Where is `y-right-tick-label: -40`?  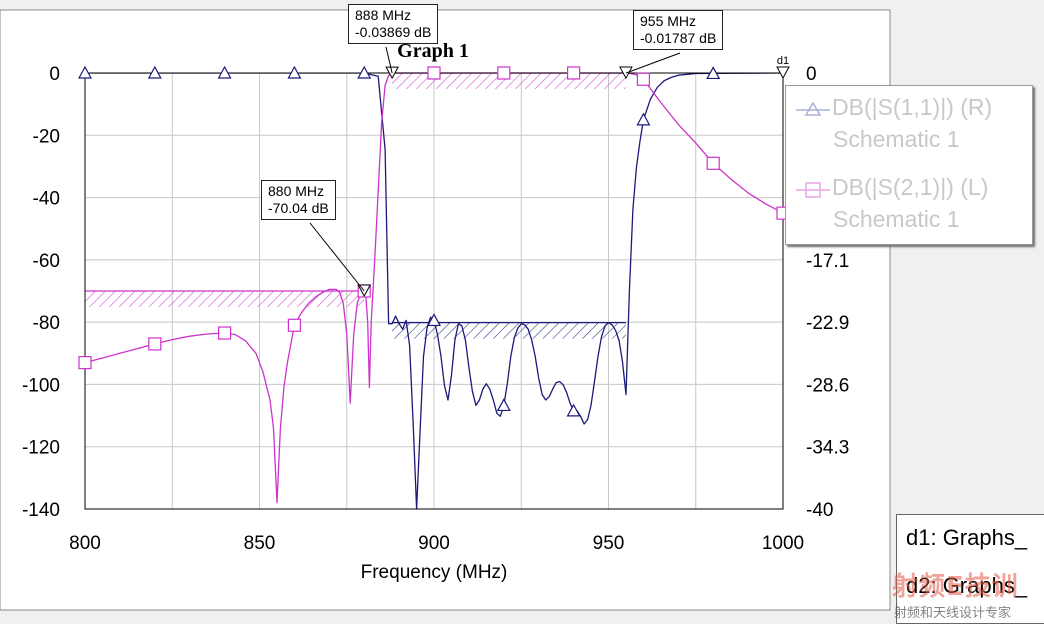 y-right-tick-label: -40 is located at coordinates (819, 510).